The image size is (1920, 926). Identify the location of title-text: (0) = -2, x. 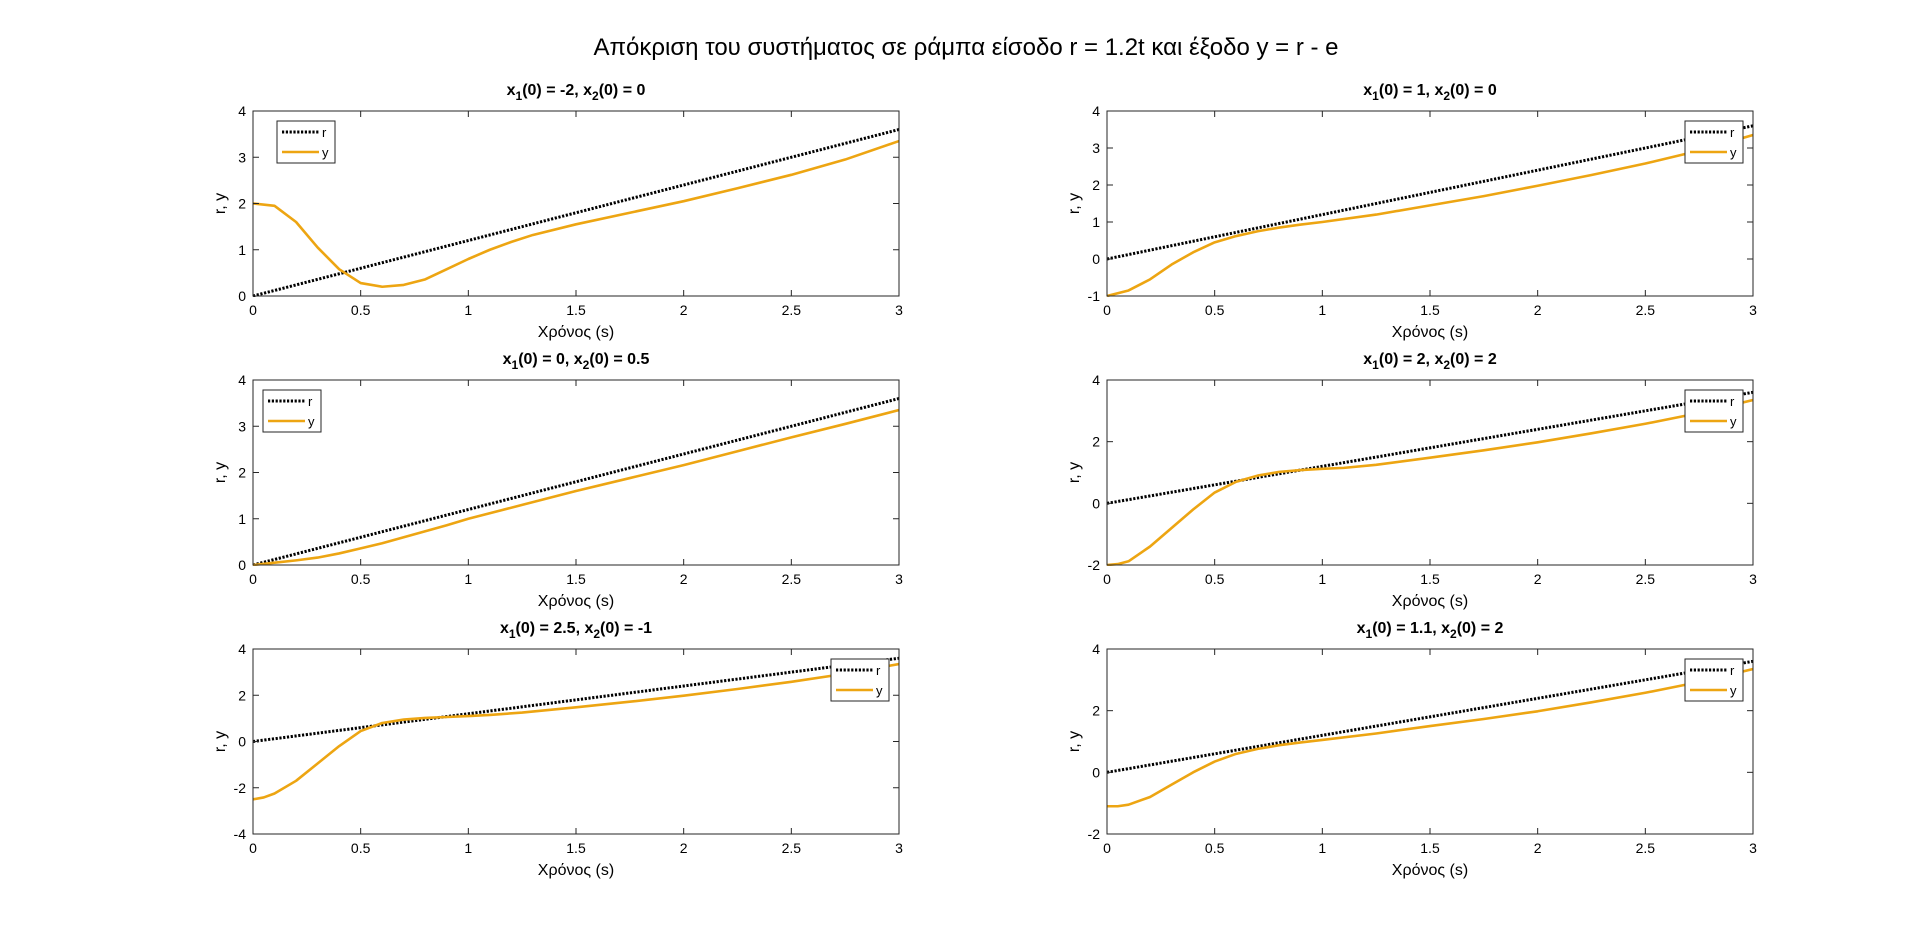
(557, 90).